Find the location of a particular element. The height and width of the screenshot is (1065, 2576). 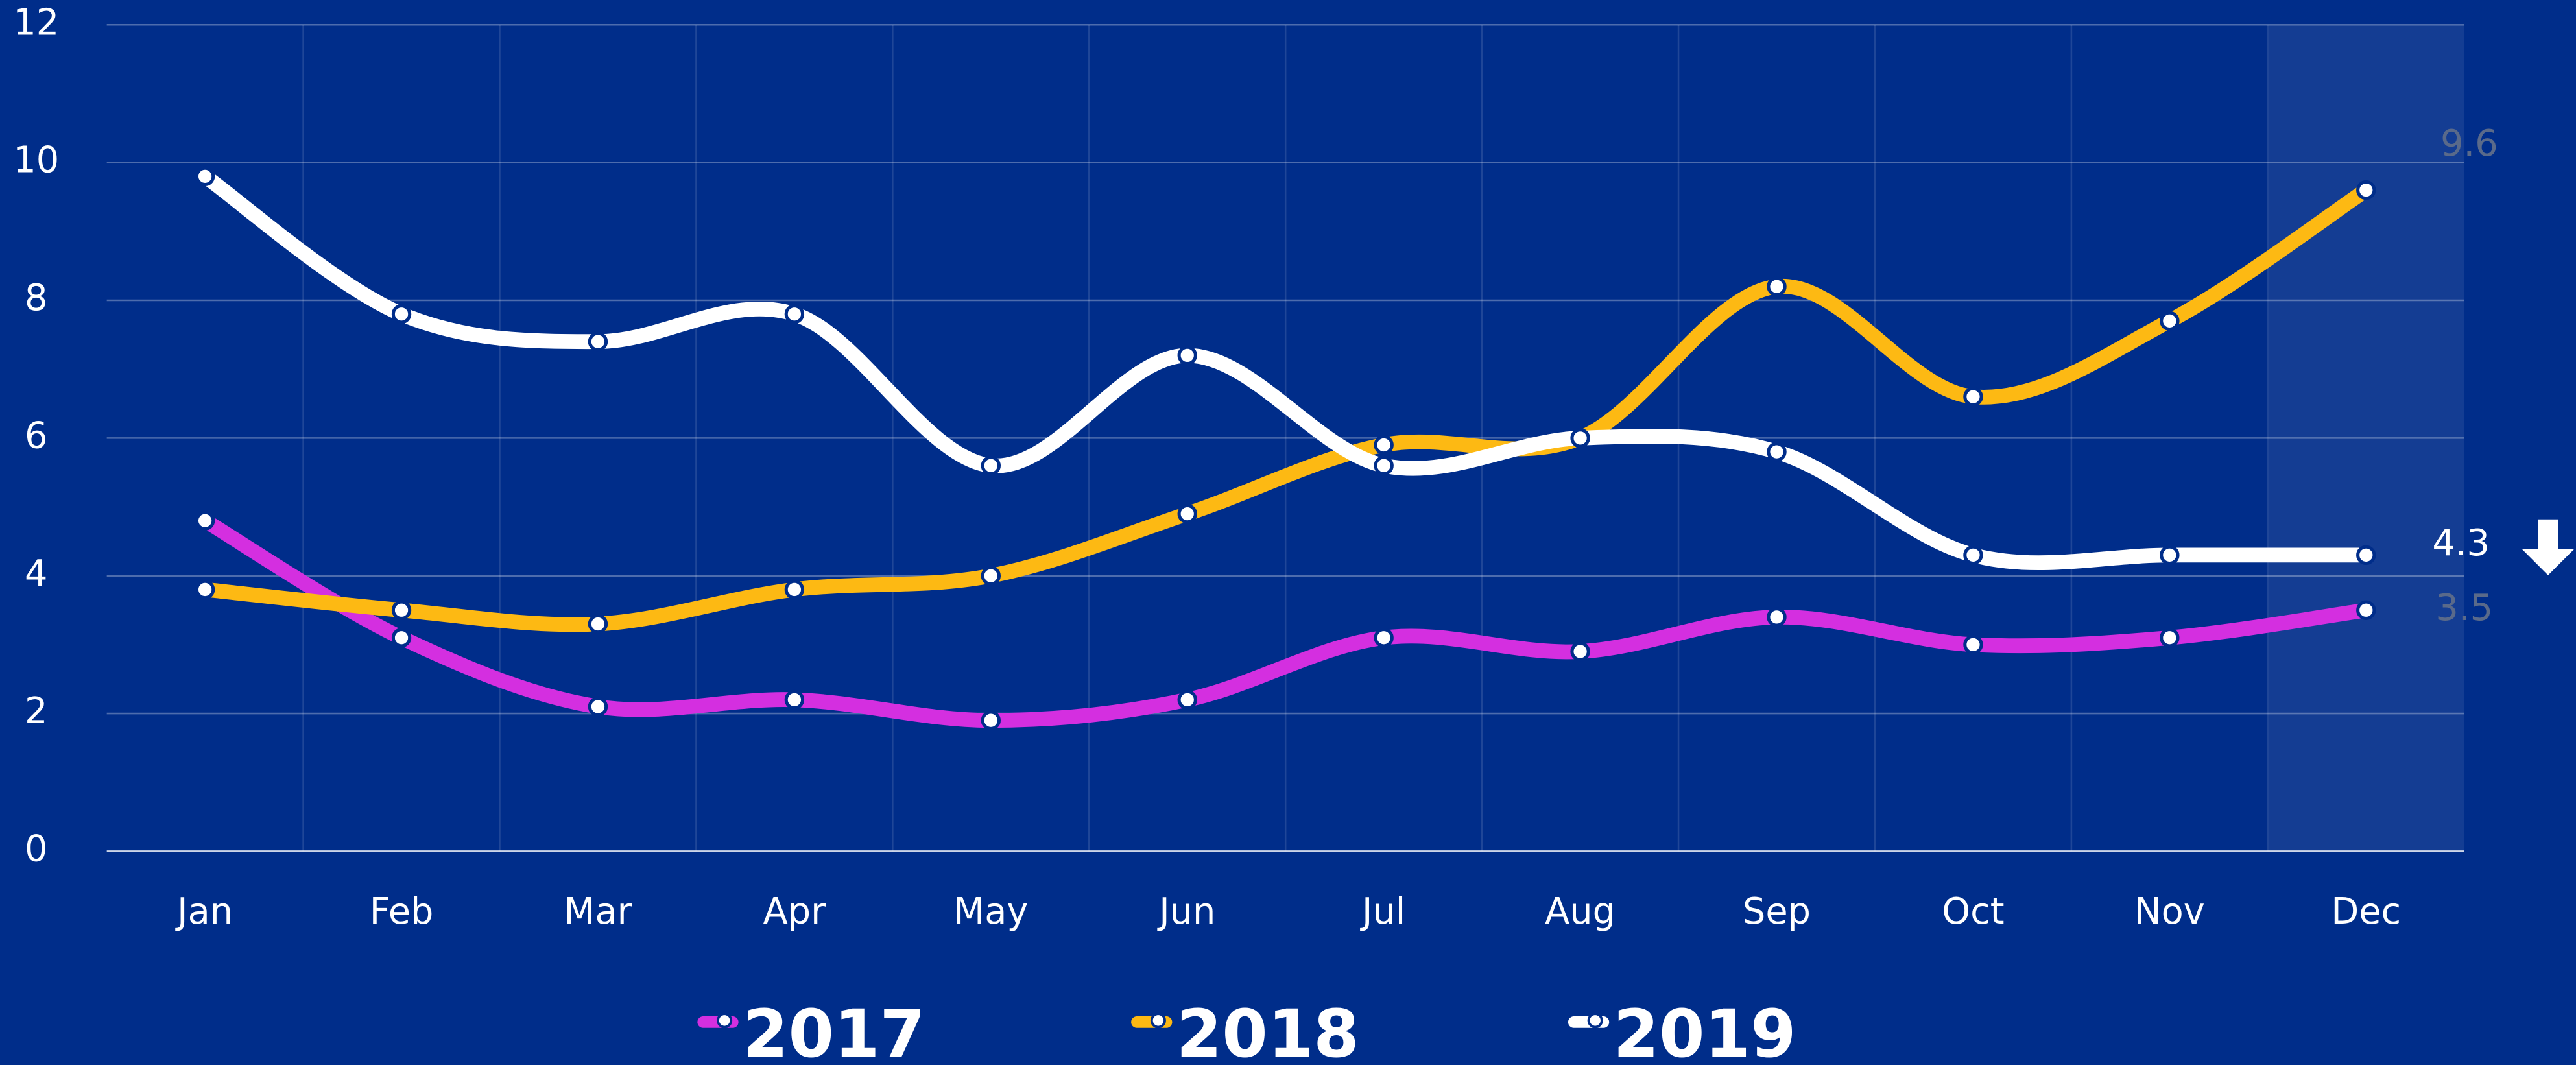

y-tick-label: 8 is located at coordinates (36, 298).